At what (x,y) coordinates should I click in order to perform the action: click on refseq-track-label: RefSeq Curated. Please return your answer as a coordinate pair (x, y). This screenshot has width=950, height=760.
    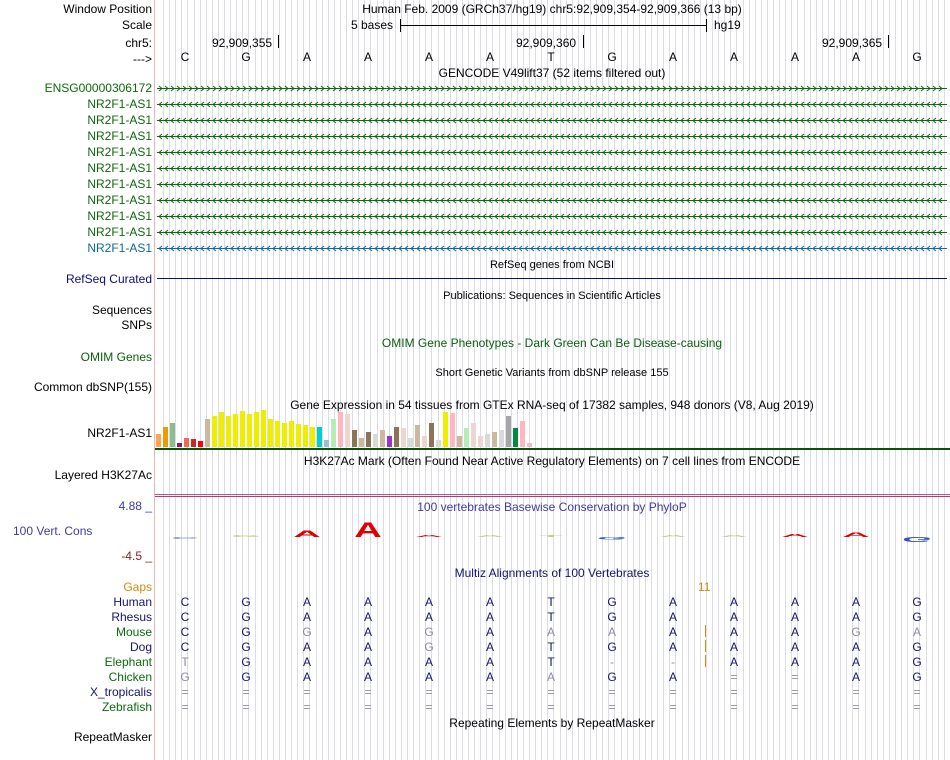
    Looking at the image, I should click on (108, 279).